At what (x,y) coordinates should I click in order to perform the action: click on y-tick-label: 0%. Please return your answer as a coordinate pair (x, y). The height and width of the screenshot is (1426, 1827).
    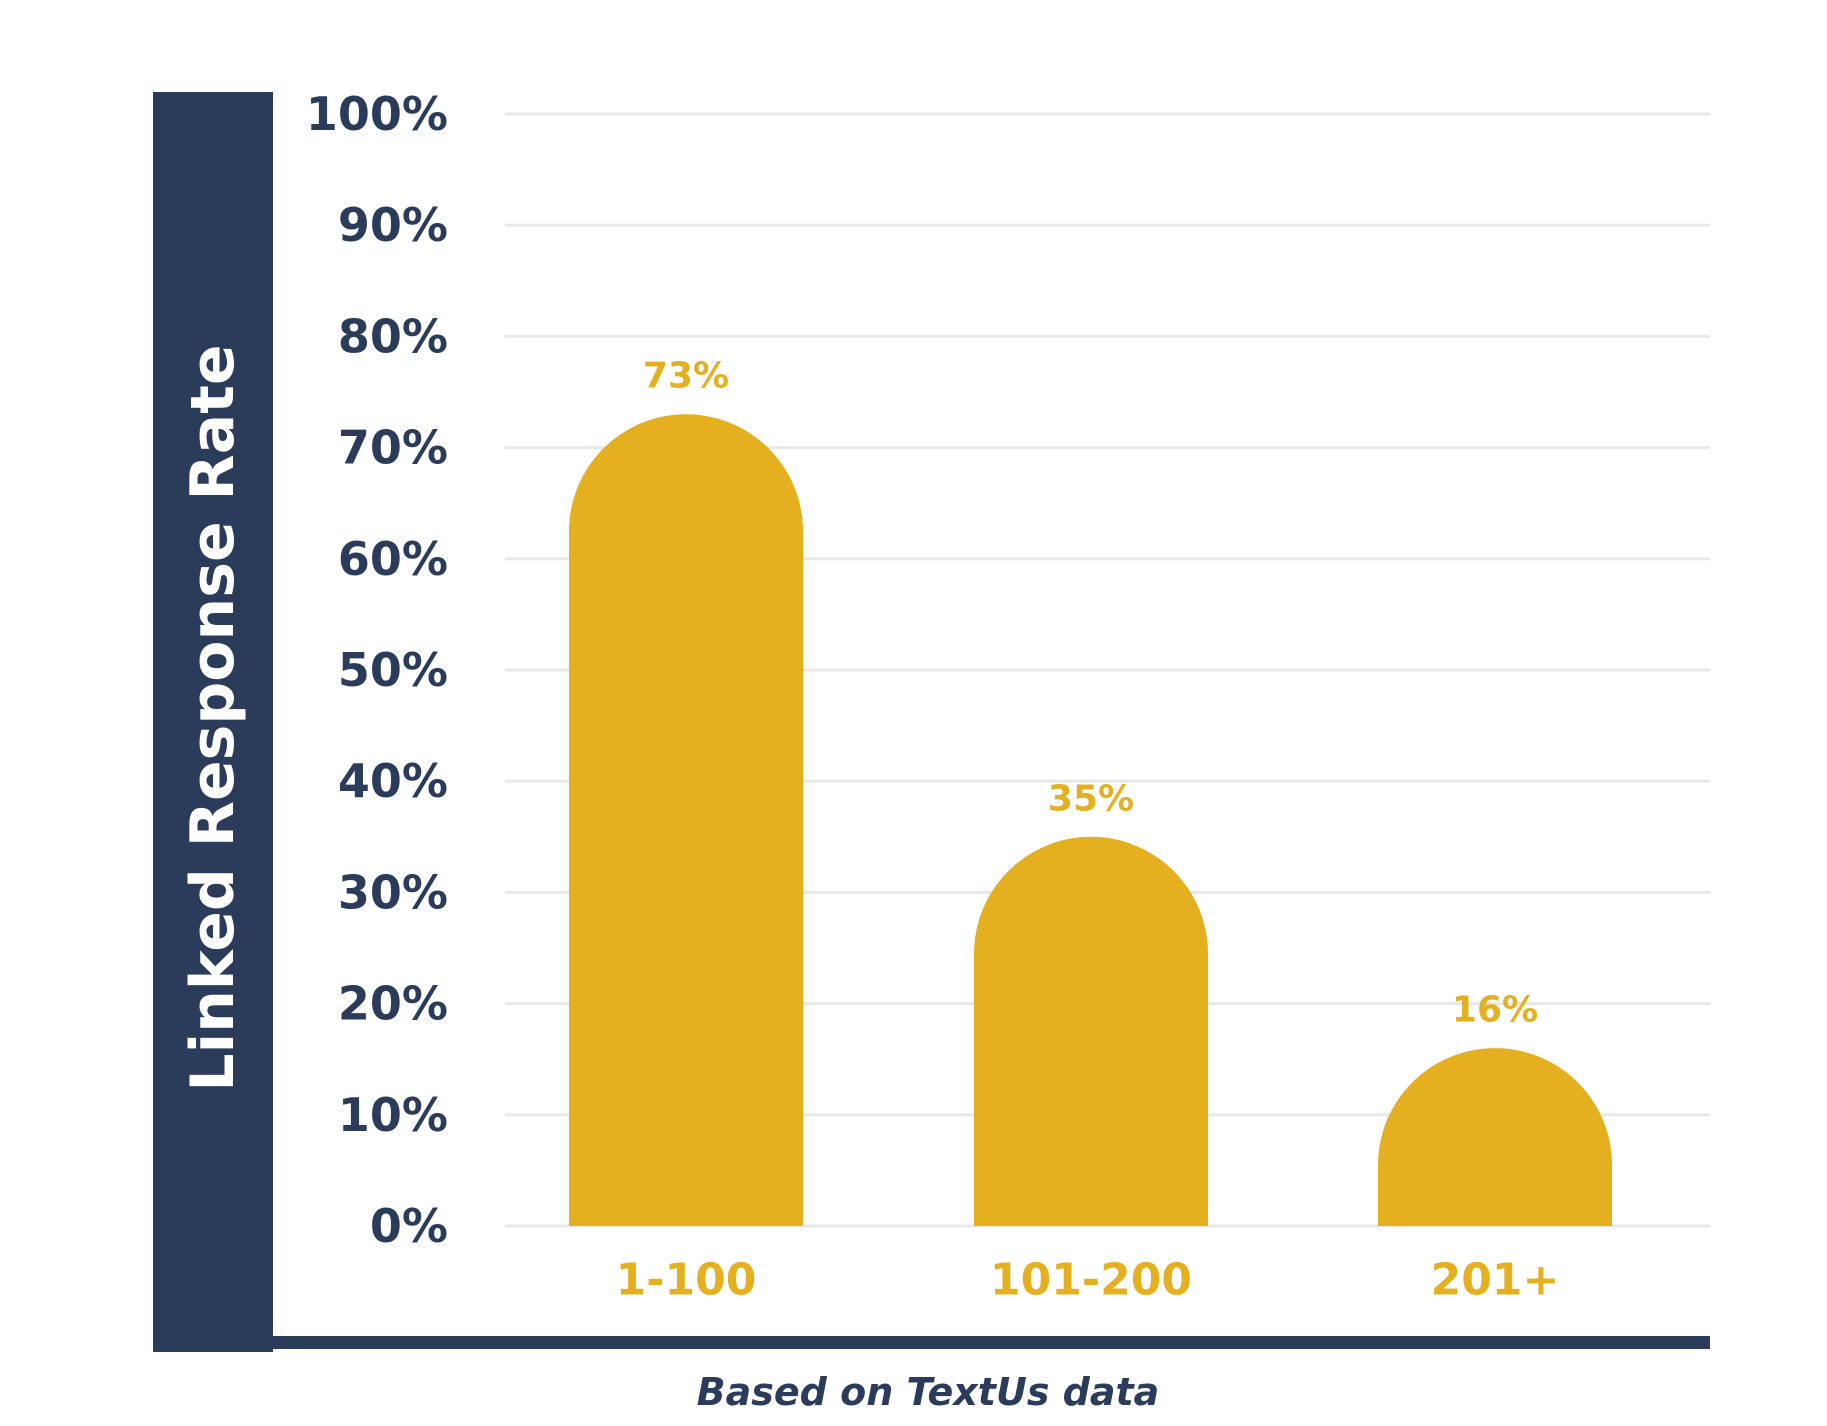
    Looking at the image, I should click on (409, 1226).